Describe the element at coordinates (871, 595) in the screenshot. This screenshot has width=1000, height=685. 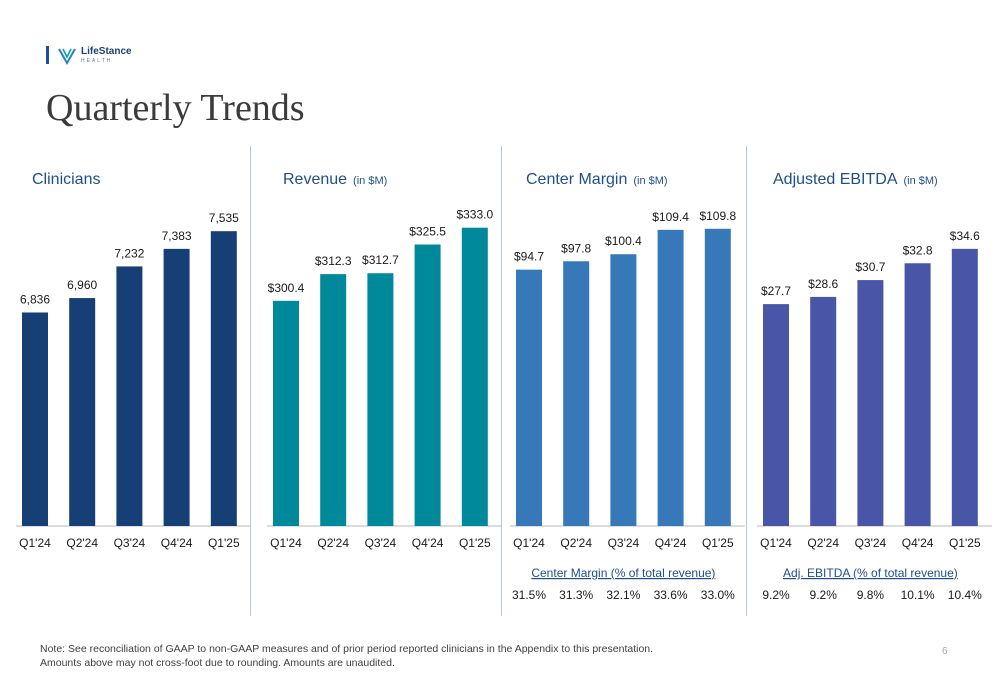
I see `ratio-value: 9.8%` at that location.